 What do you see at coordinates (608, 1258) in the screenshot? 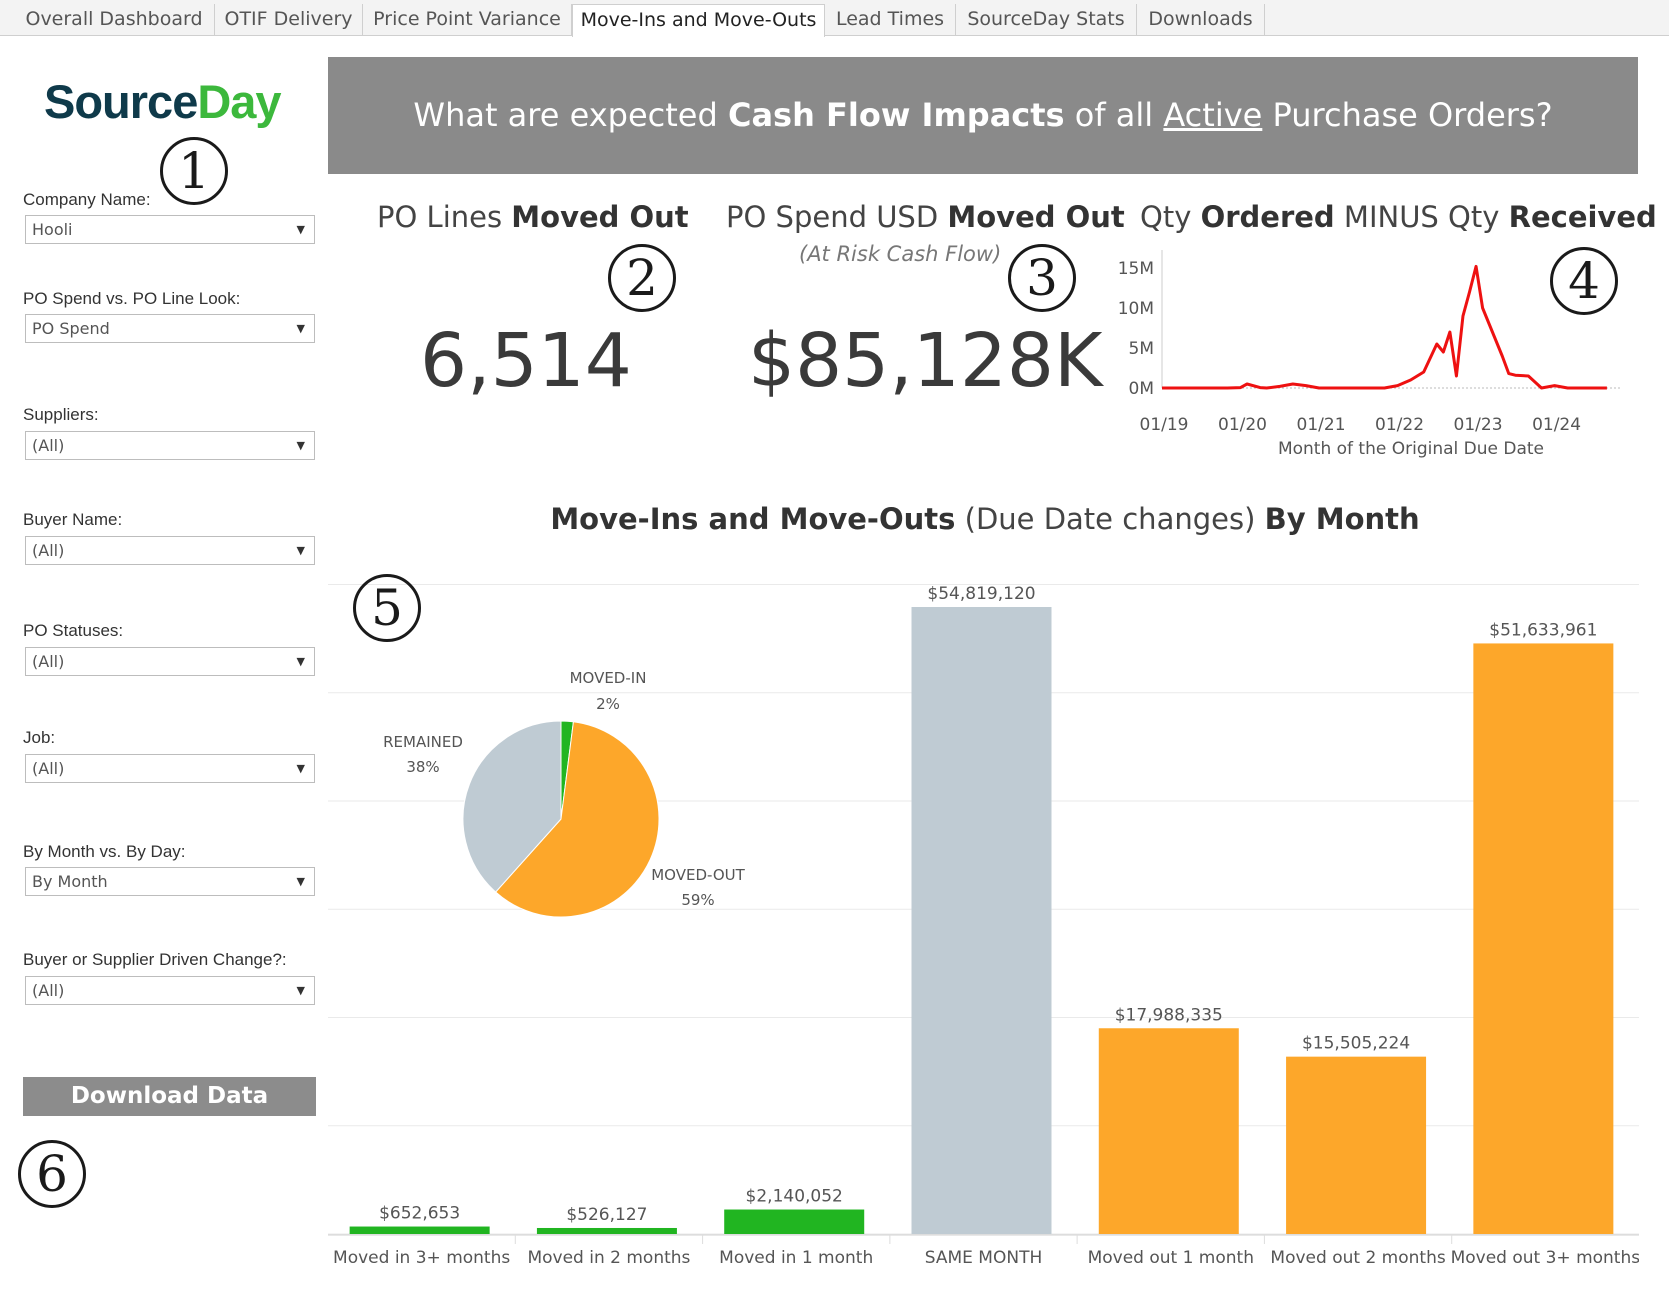
I see `bar-category-label: Moved in 2 months` at bounding box center [608, 1258].